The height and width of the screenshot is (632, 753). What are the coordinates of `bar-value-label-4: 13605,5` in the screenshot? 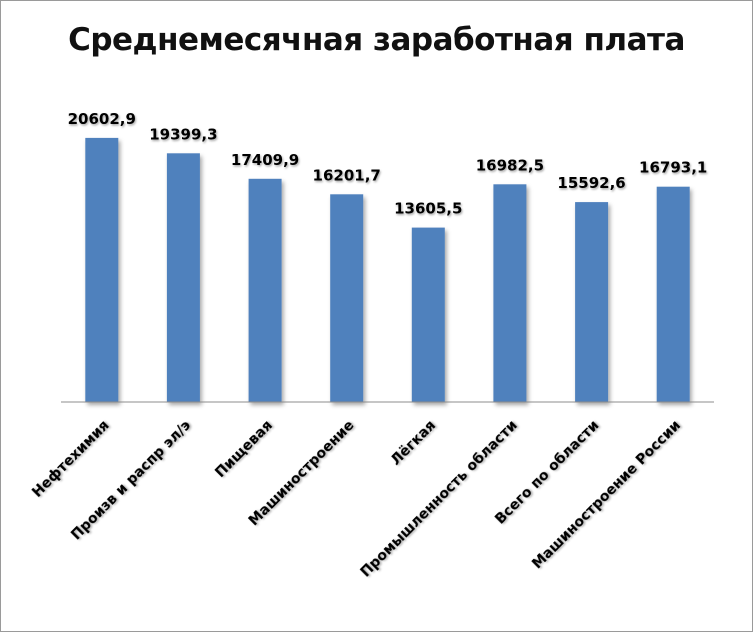 It's located at (428, 209).